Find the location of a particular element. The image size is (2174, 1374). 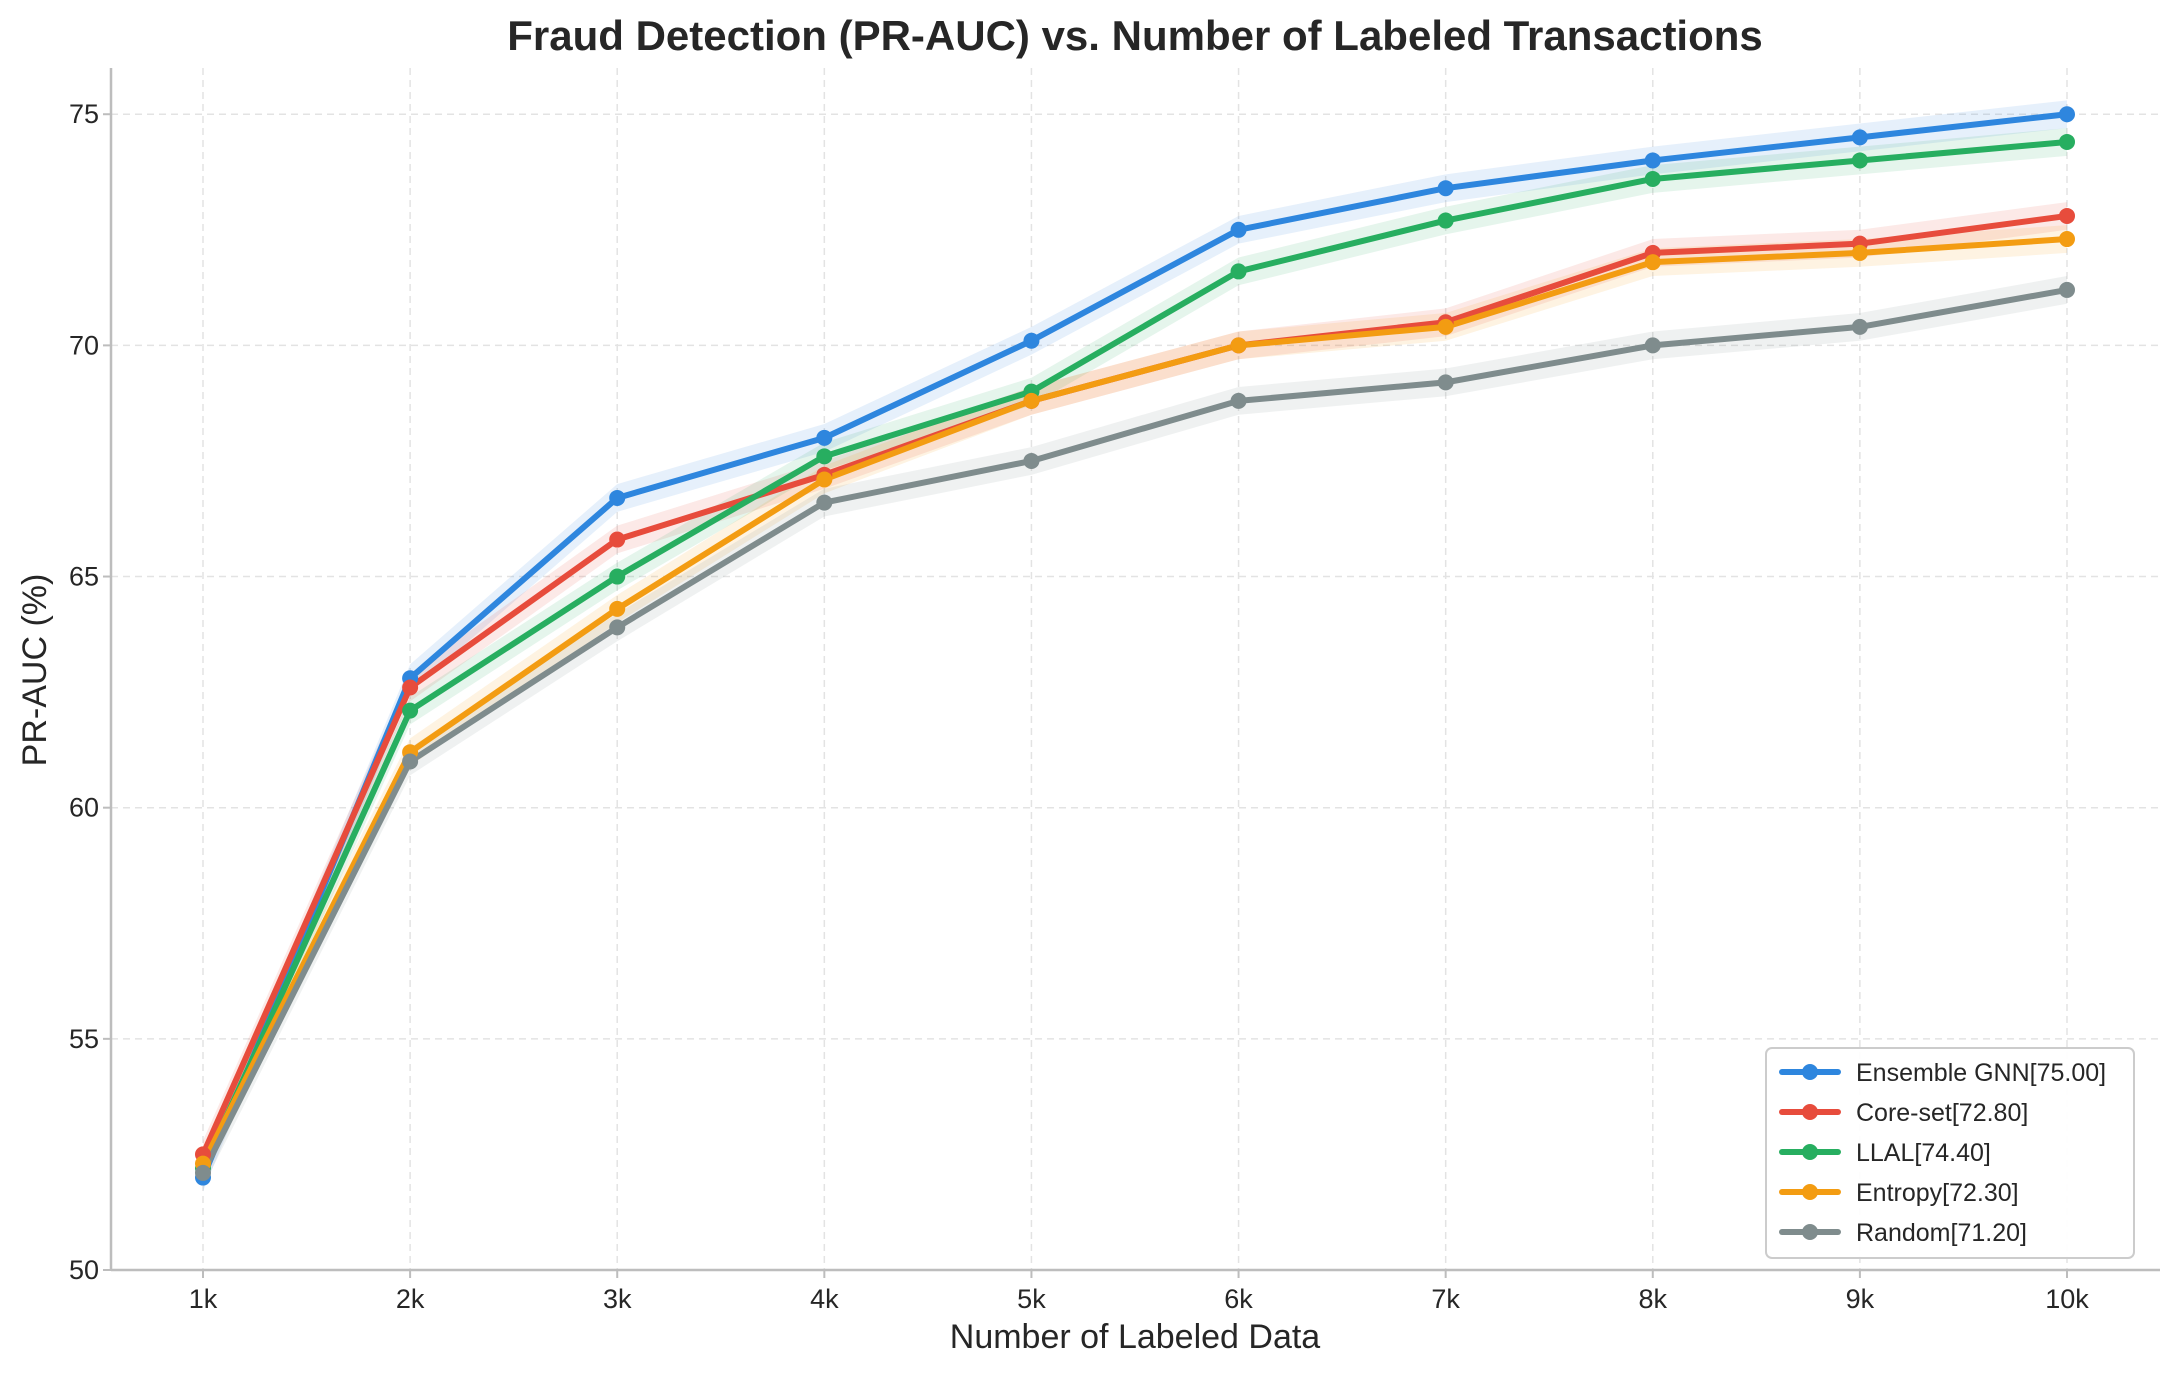

legend-entry: Ensemble GNN[75.00] is located at coordinates (1942, 1073).